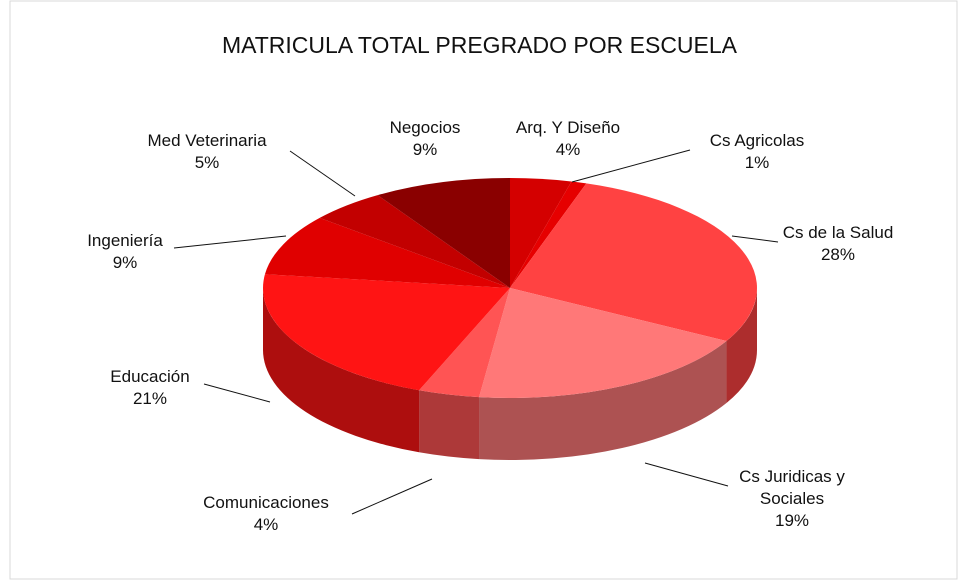 This screenshot has height=581, width=959. What do you see at coordinates (757, 162) in the screenshot?
I see `label-value: 1%` at bounding box center [757, 162].